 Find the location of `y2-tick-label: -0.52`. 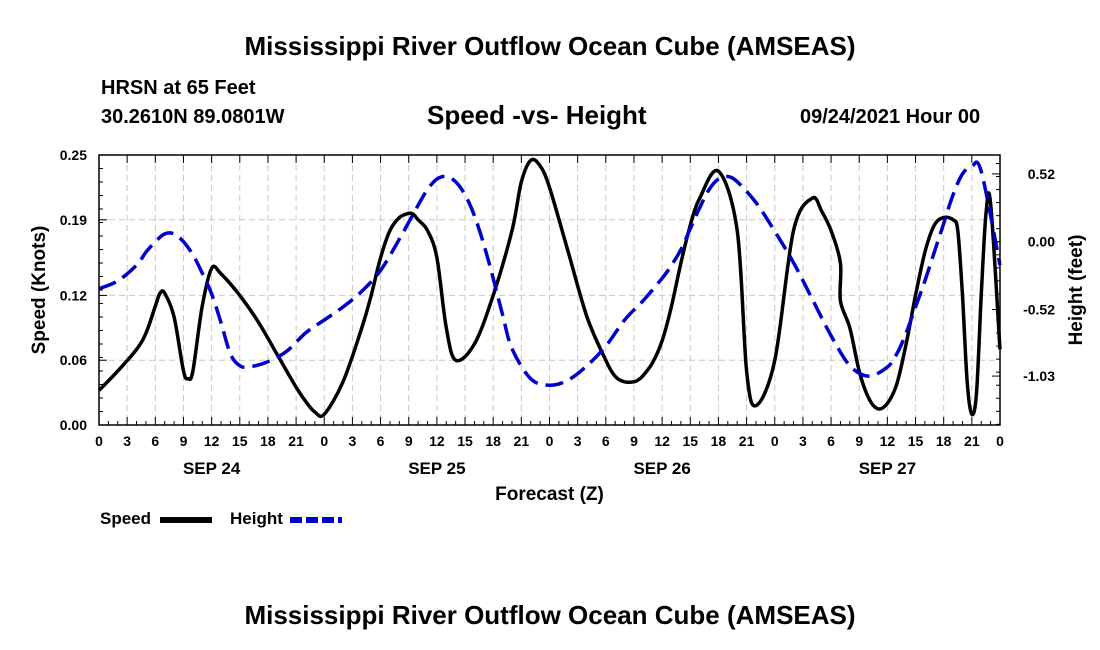

y2-tick-label: -0.52 is located at coordinates (1039, 310).